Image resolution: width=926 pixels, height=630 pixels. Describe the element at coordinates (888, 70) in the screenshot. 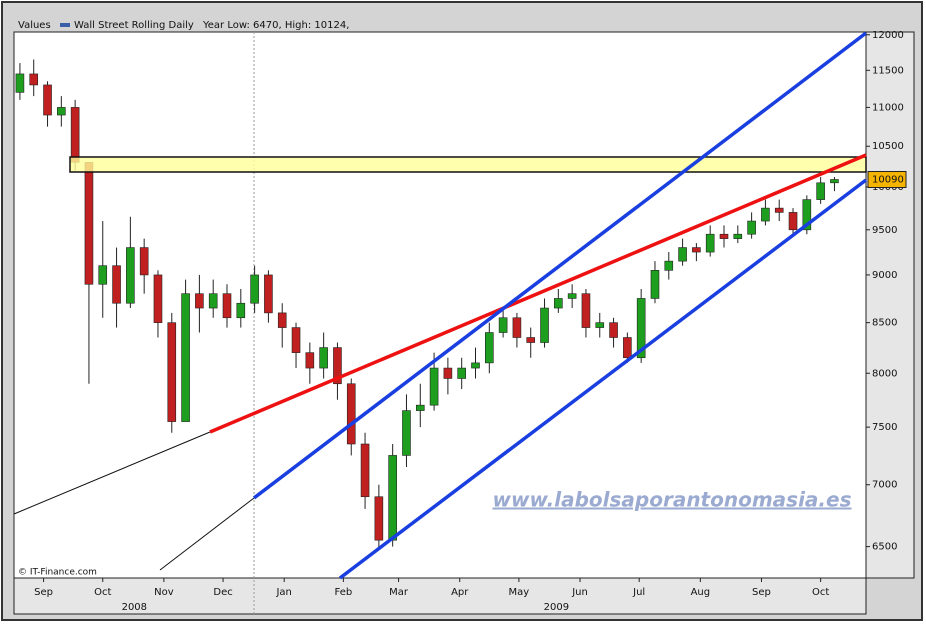

I see `y-tick-label: 11500` at that location.